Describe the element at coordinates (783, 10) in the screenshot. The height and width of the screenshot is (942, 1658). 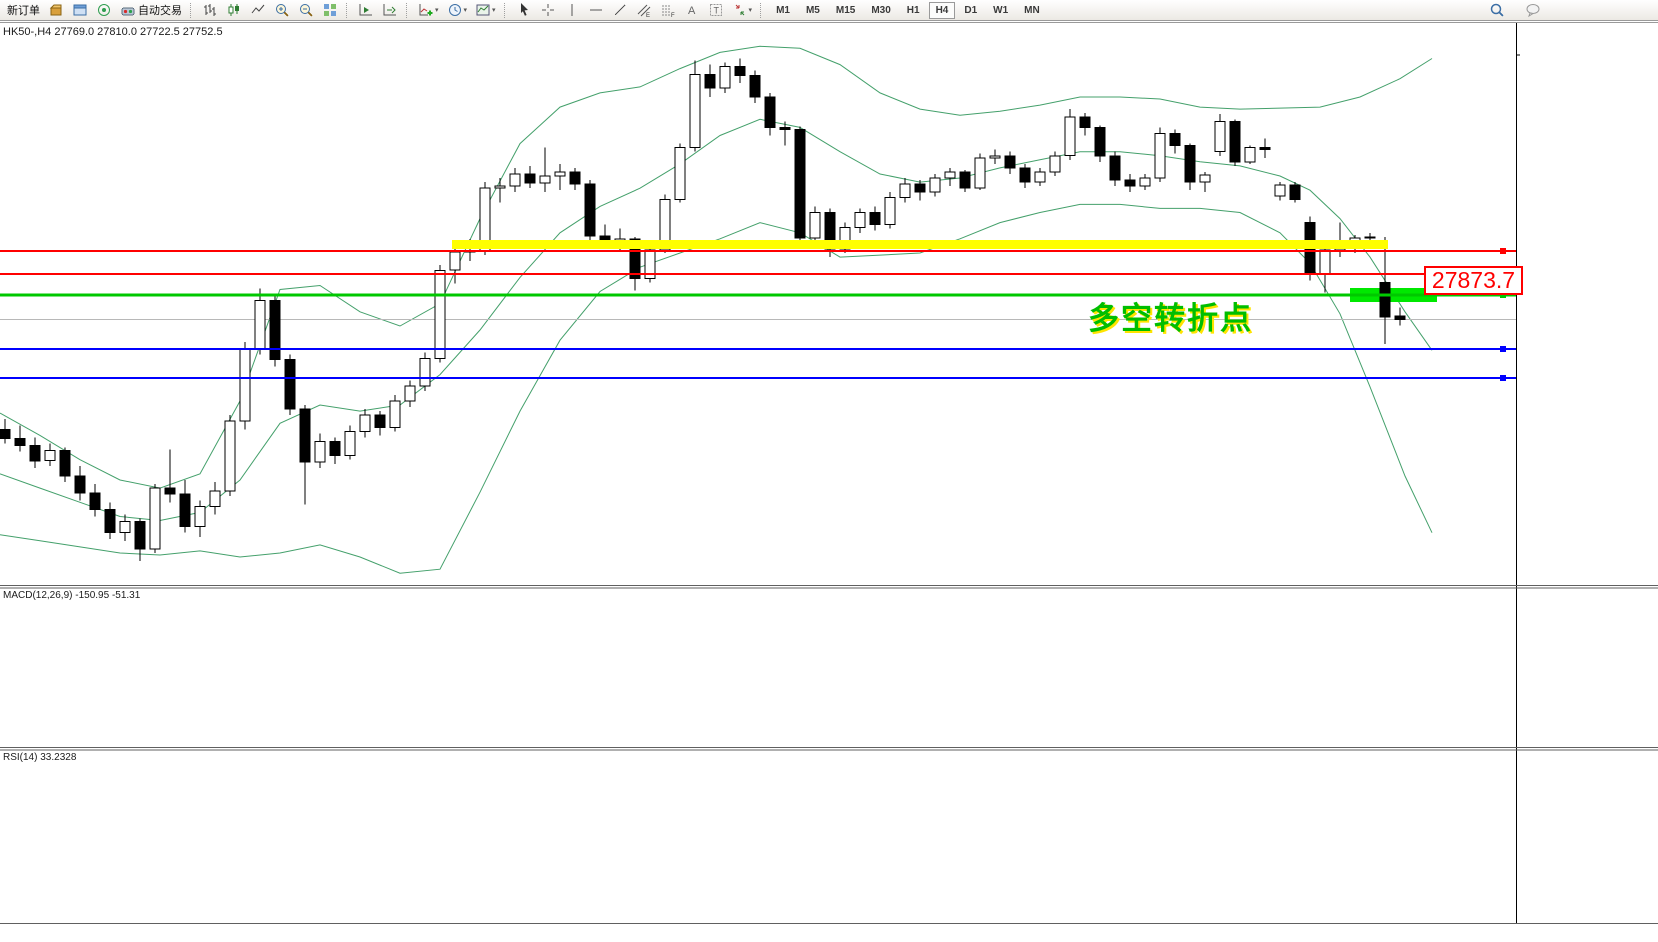
I see `timeframe-button-m1: M1` at that location.